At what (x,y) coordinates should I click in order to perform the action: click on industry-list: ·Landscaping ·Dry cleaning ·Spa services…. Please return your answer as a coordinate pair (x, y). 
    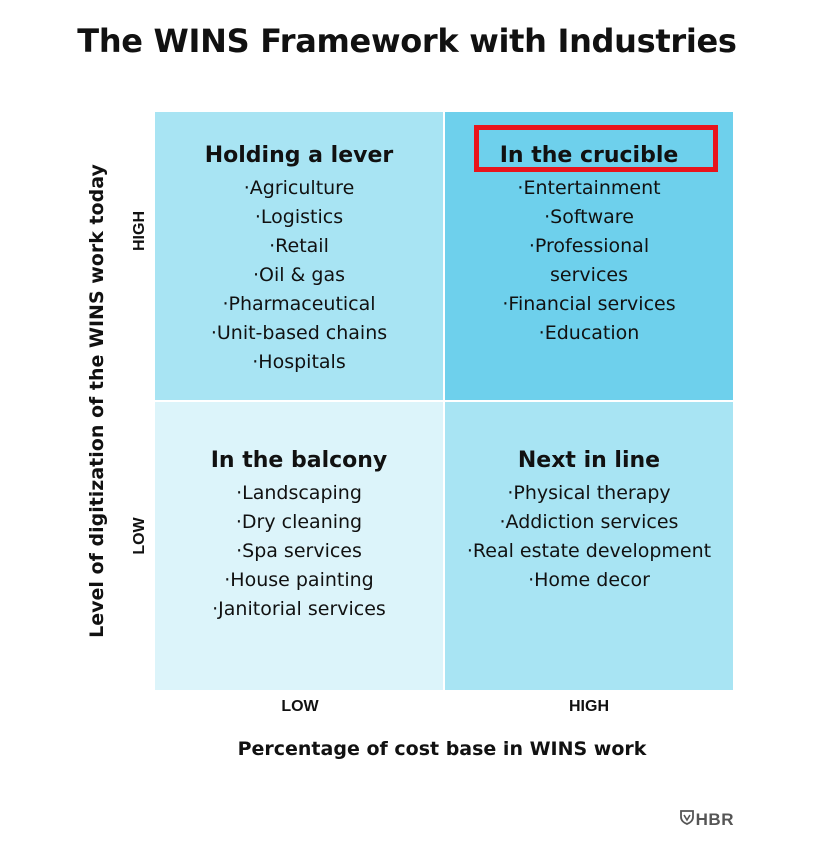
    Looking at the image, I should click on (299, 551).